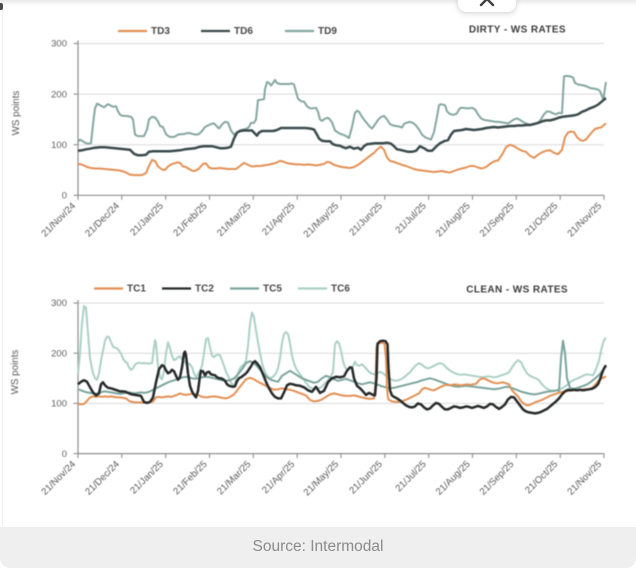 Image resolution: width=636 pixels, height=573 pixels. I want to click on svg-text: TC6, so click(340, 289).